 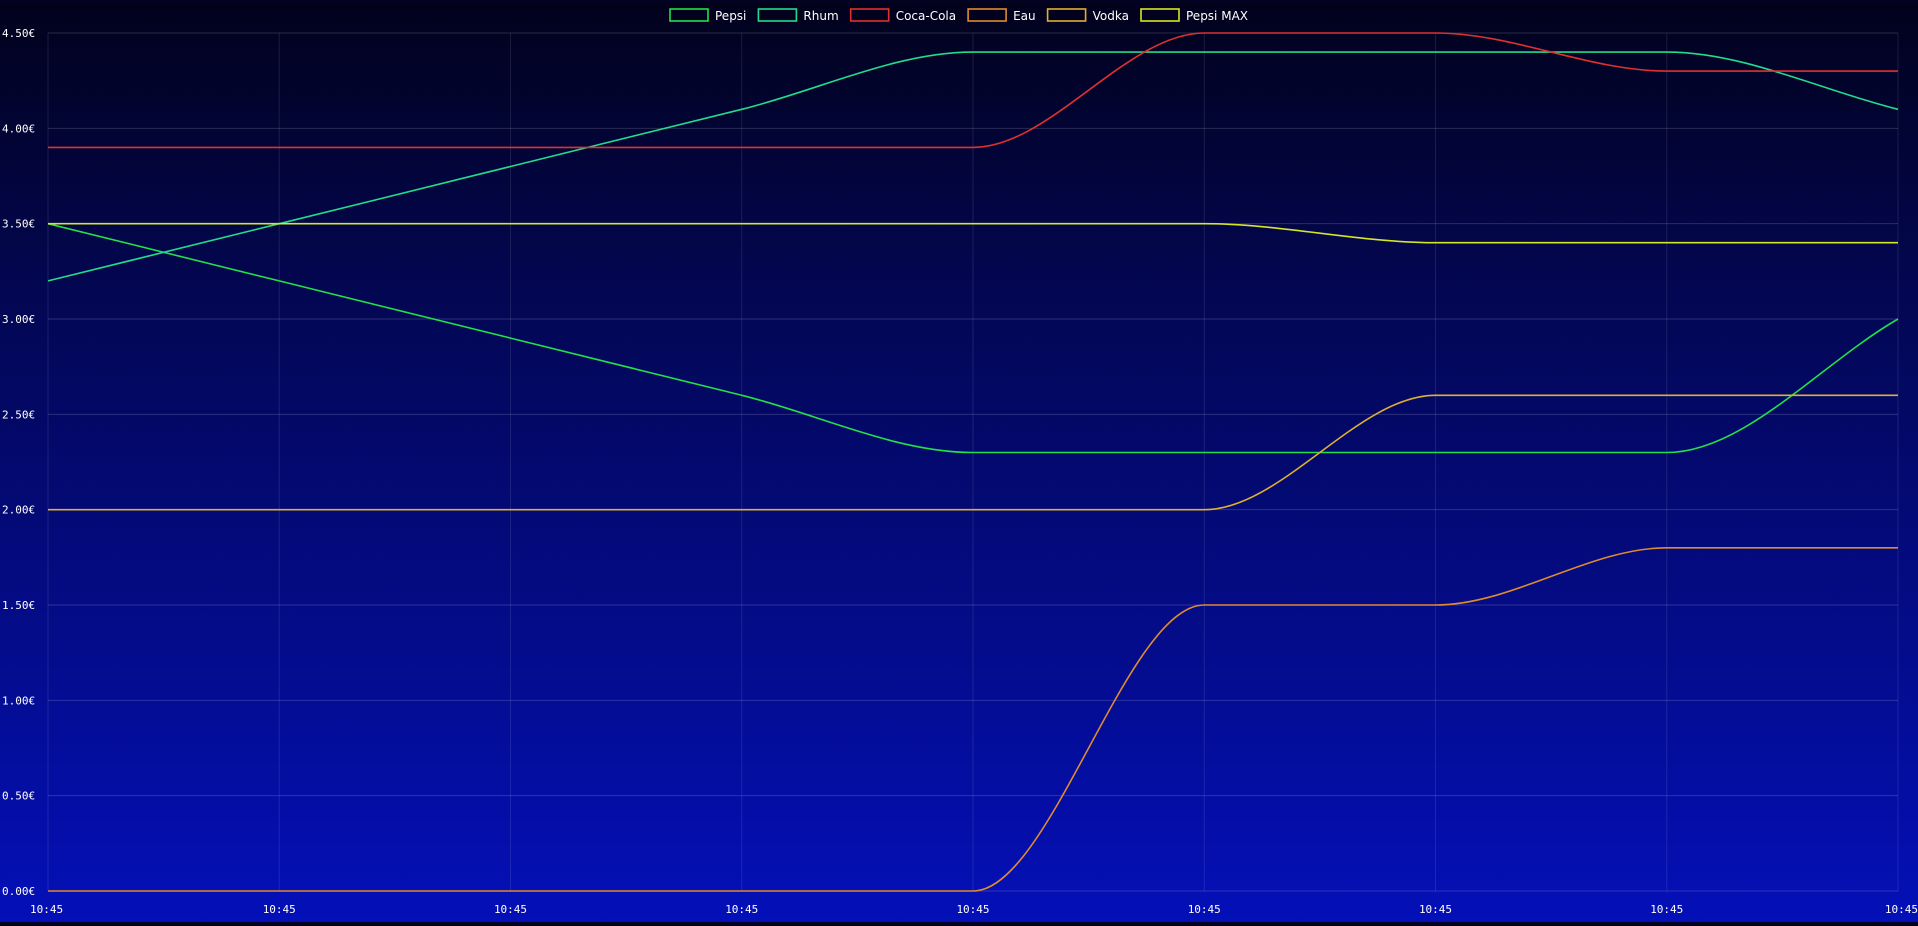 What do you see at coordinates (18, 510) in the screenshot?
I see `y-tick-label: 2.00€` at bounding box center [18, 510].